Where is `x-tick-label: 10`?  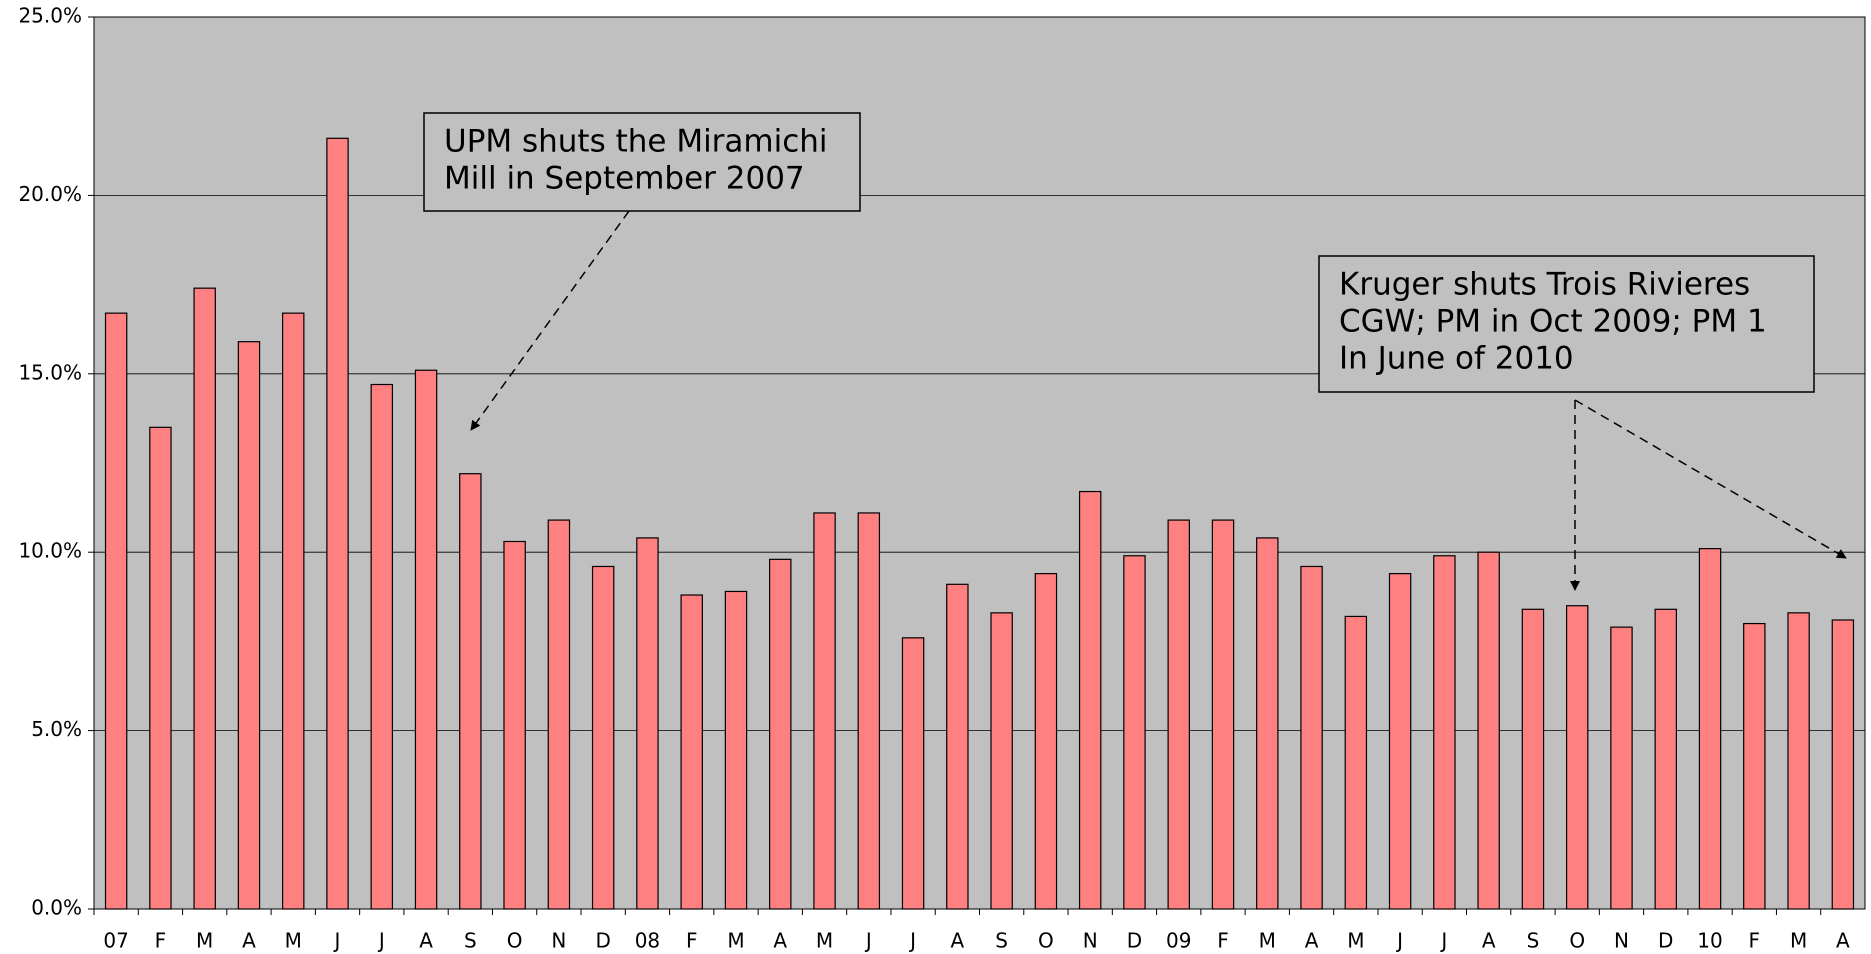
x-tick-label: 10 is located at coordinates (1709, 941).